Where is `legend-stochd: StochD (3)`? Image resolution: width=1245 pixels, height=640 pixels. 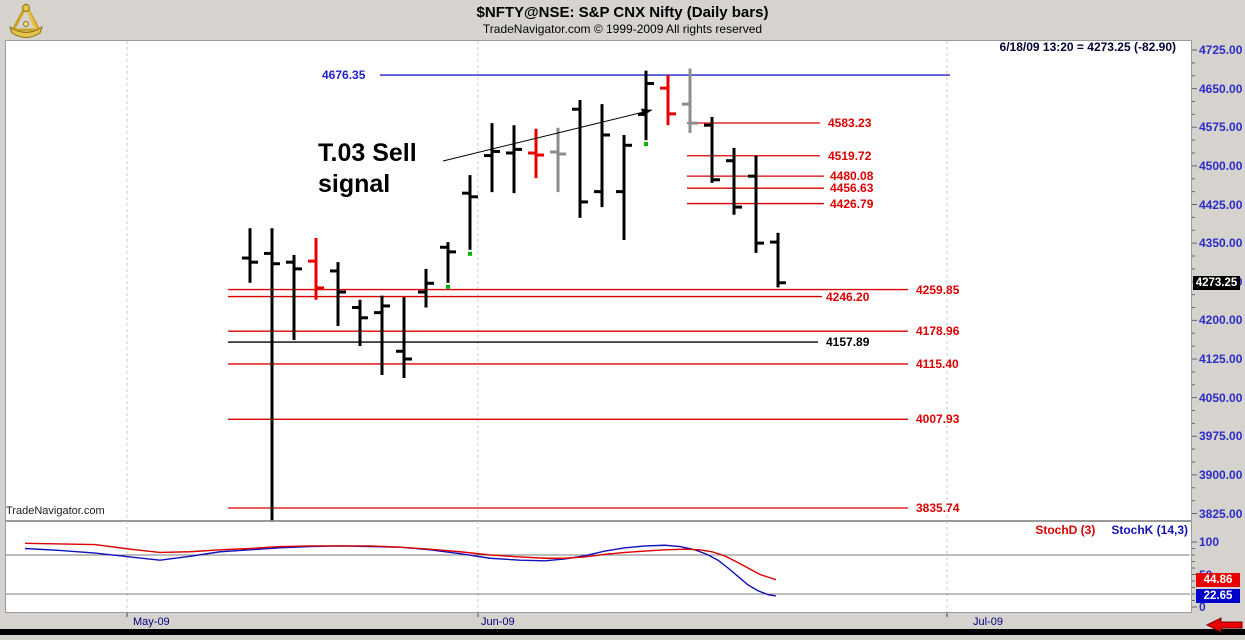 legend-stochd: StochD (3) is located at coordinates (1065, 530).